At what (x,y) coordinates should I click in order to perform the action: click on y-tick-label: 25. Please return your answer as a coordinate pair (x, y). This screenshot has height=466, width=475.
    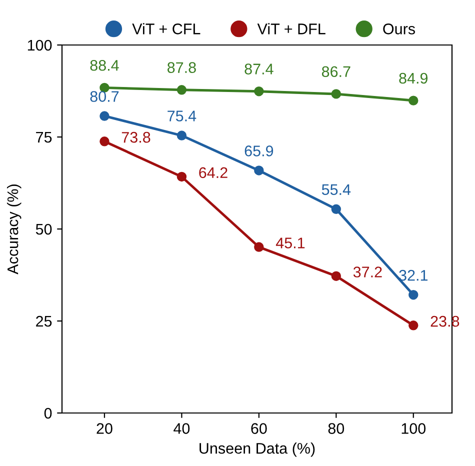
    Looking at the image, I should click on (44, 321).